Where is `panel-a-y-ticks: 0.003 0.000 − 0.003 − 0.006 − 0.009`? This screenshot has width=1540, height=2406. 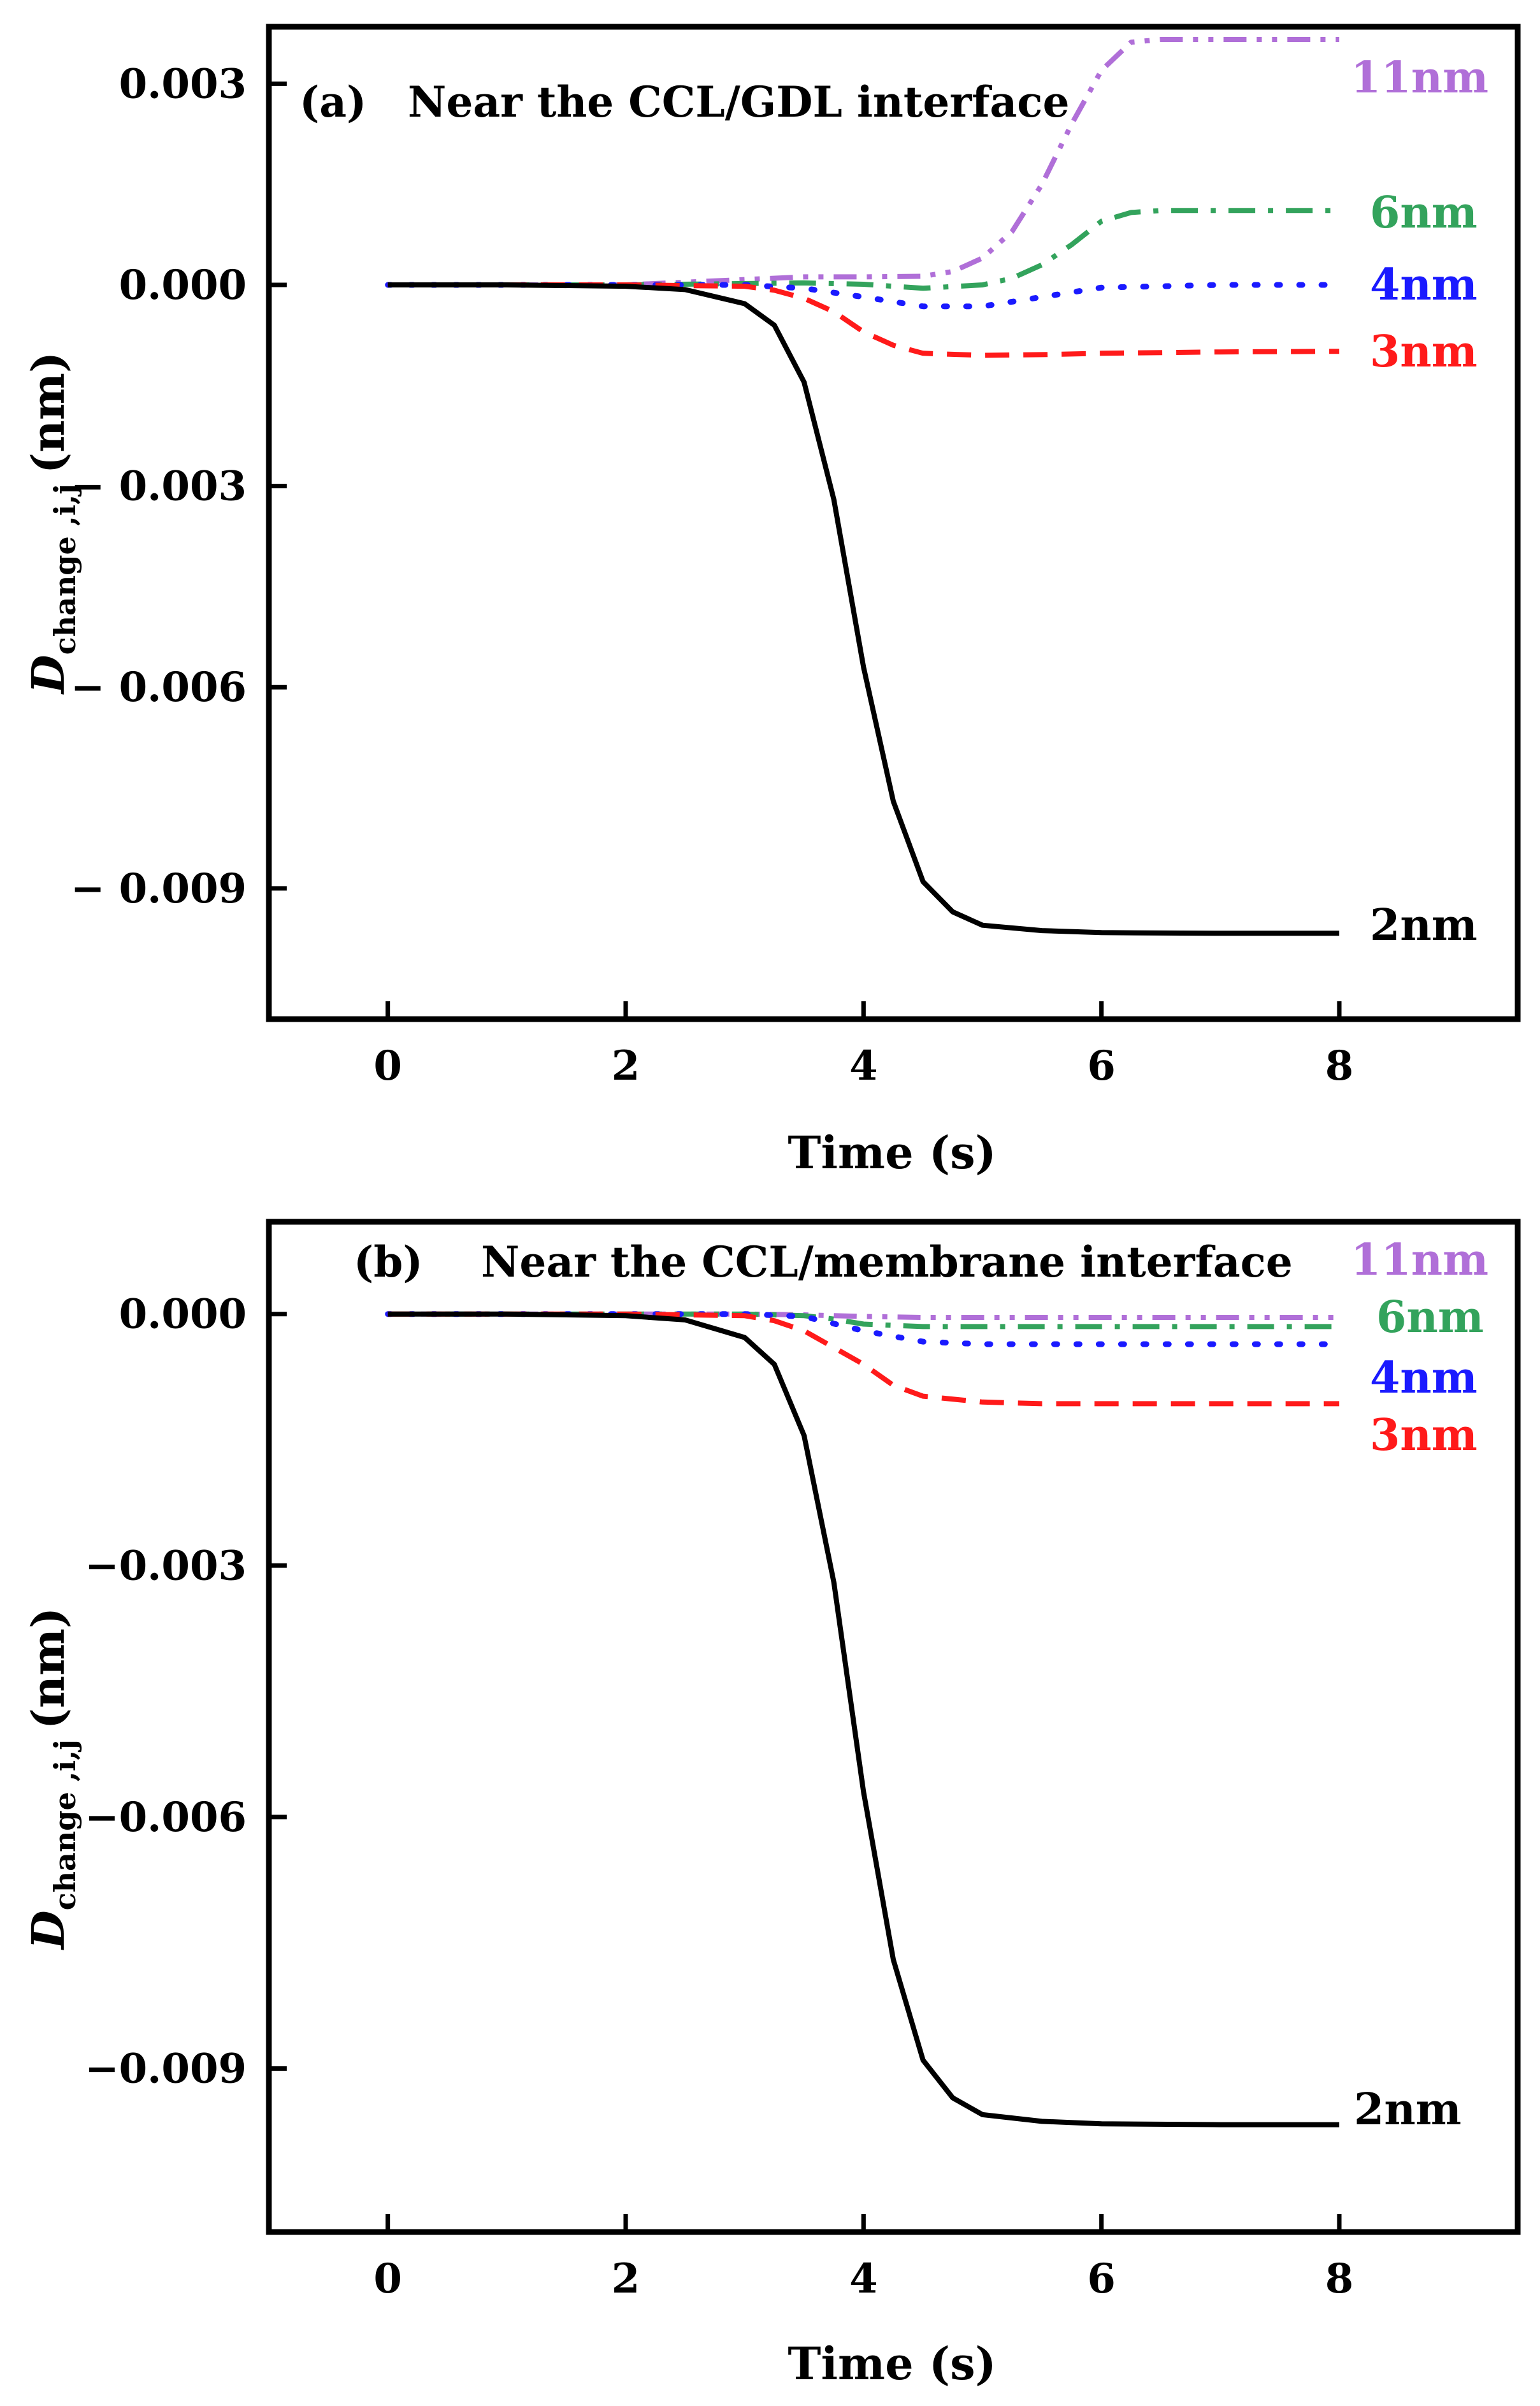 panel-a-y-ticks: 0.003 0.000 − 0.003 − 0.006 − 0.009 is located at coordinates (179, 486).